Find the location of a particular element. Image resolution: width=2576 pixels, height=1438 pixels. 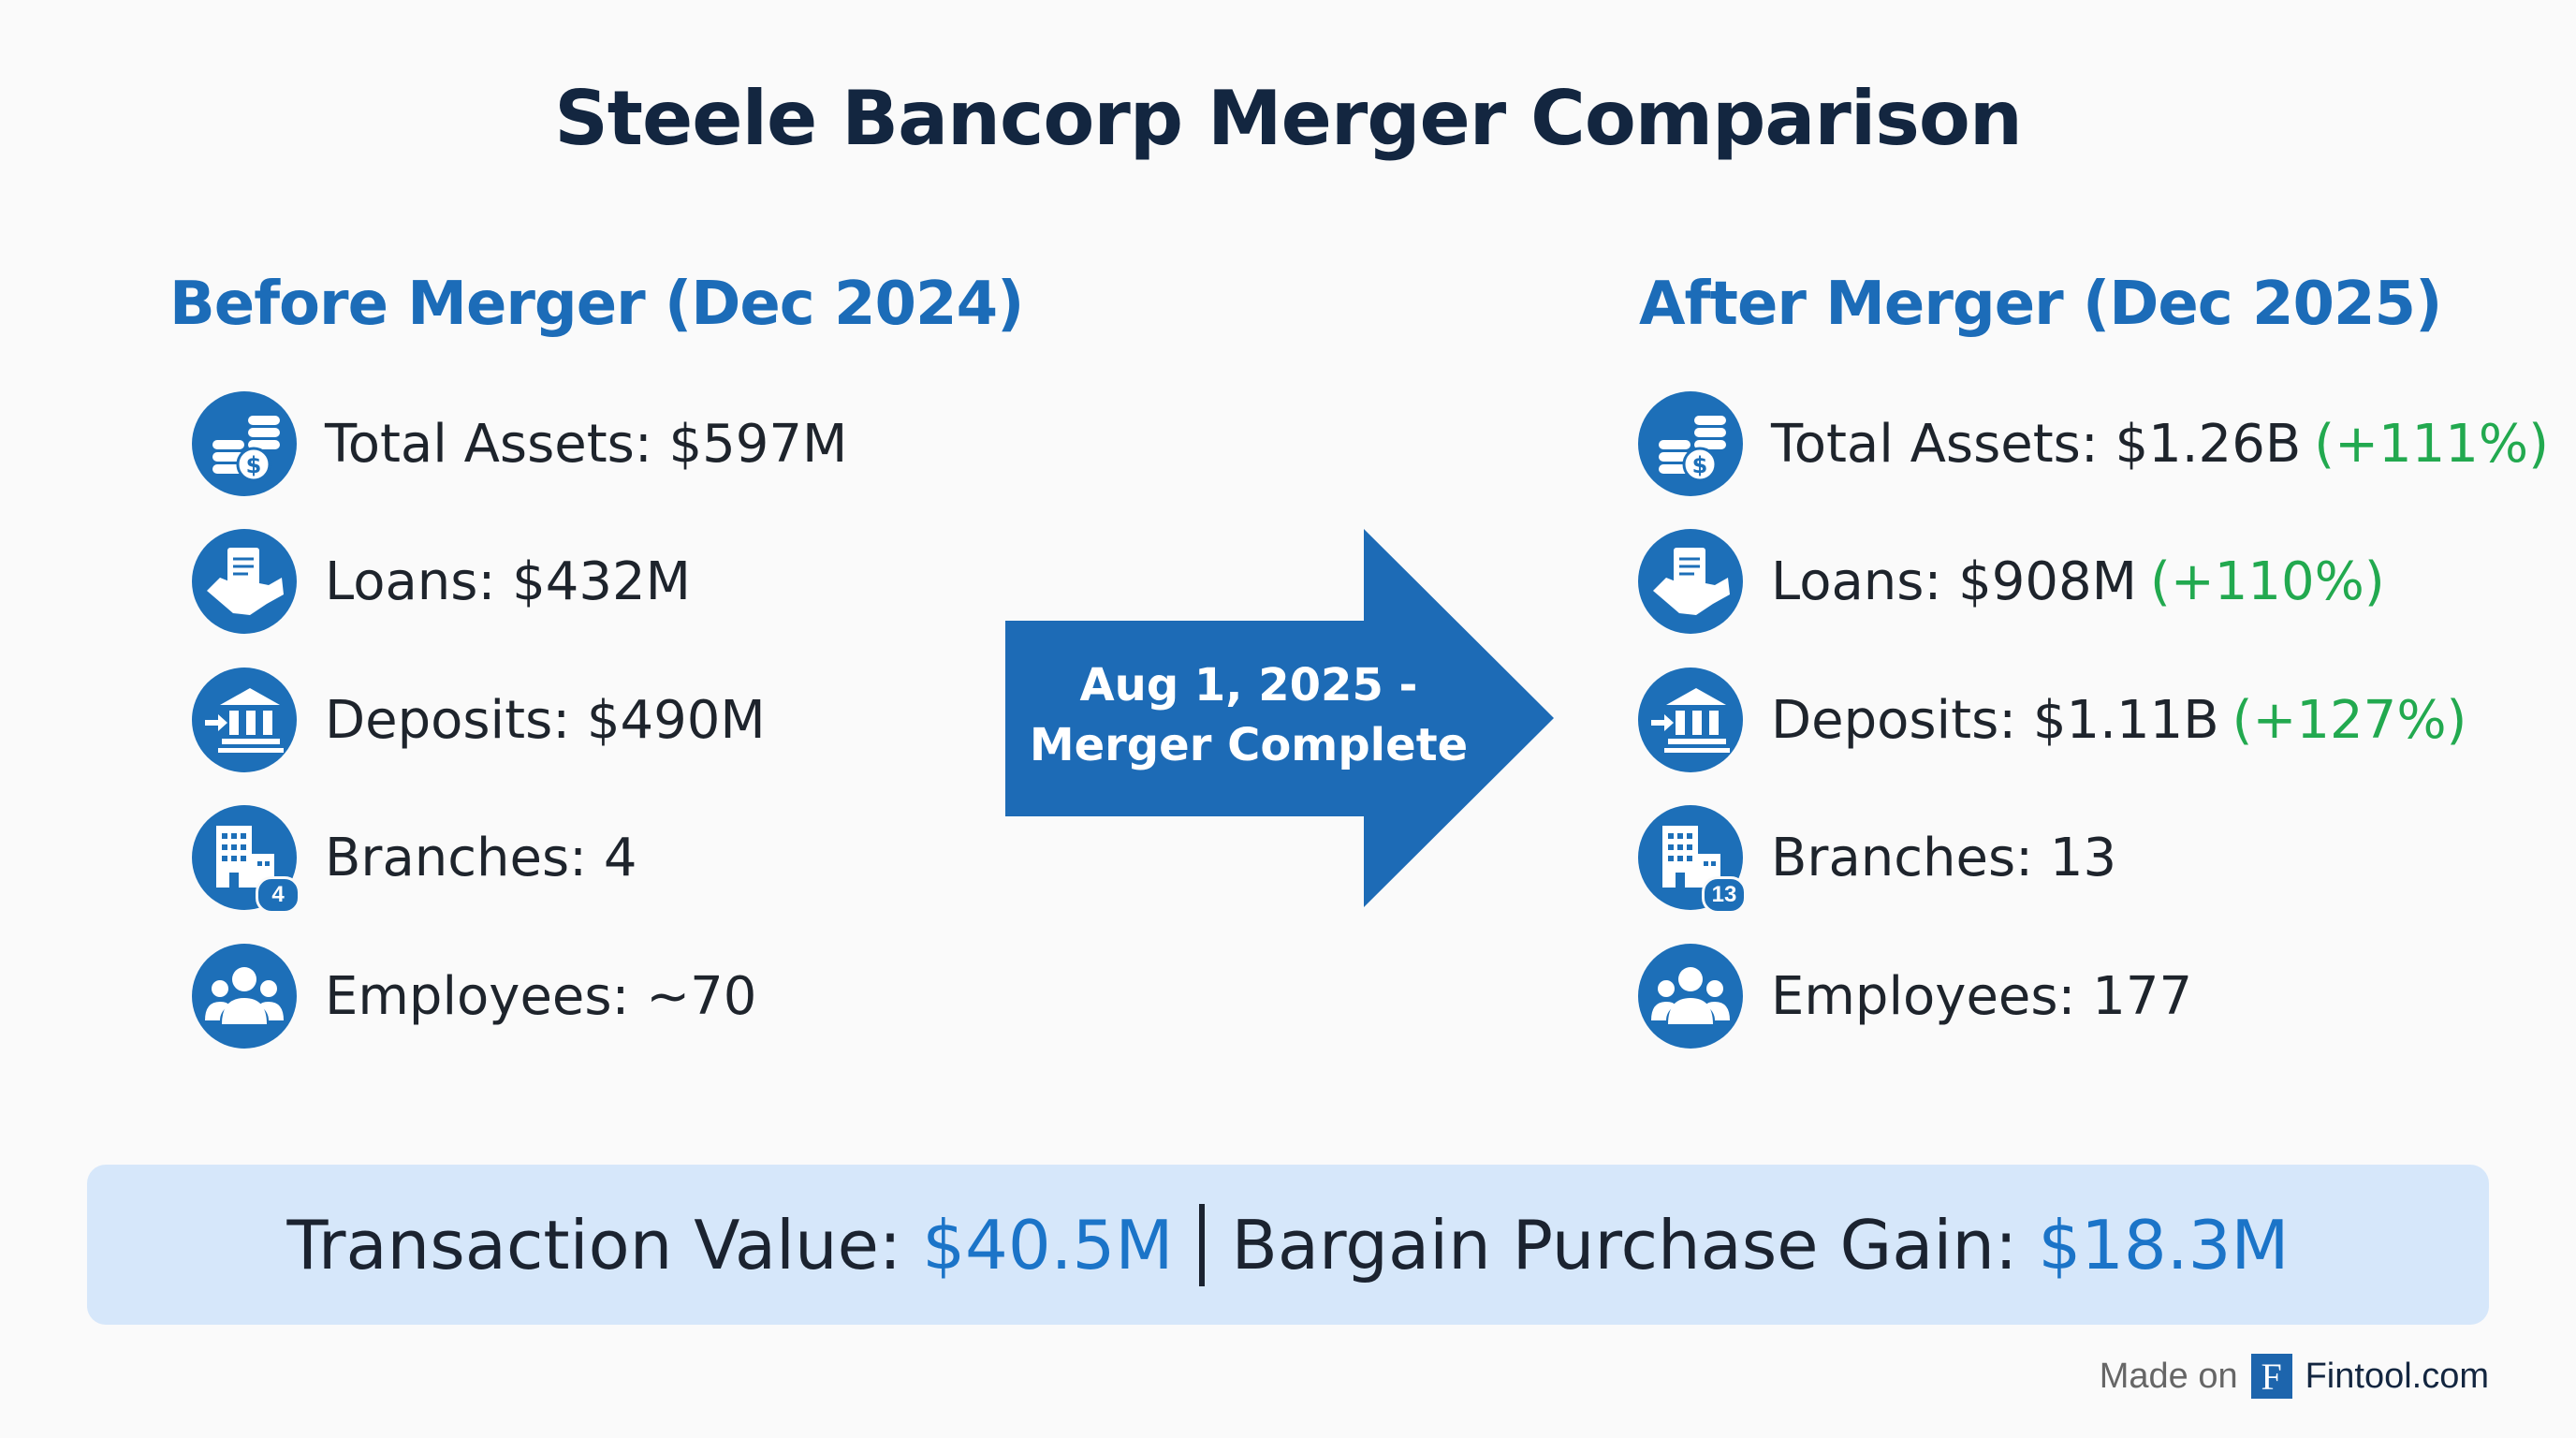

metric-text: Total Assets: $1.26B (+111%) is located at coordinates (2160, 444).